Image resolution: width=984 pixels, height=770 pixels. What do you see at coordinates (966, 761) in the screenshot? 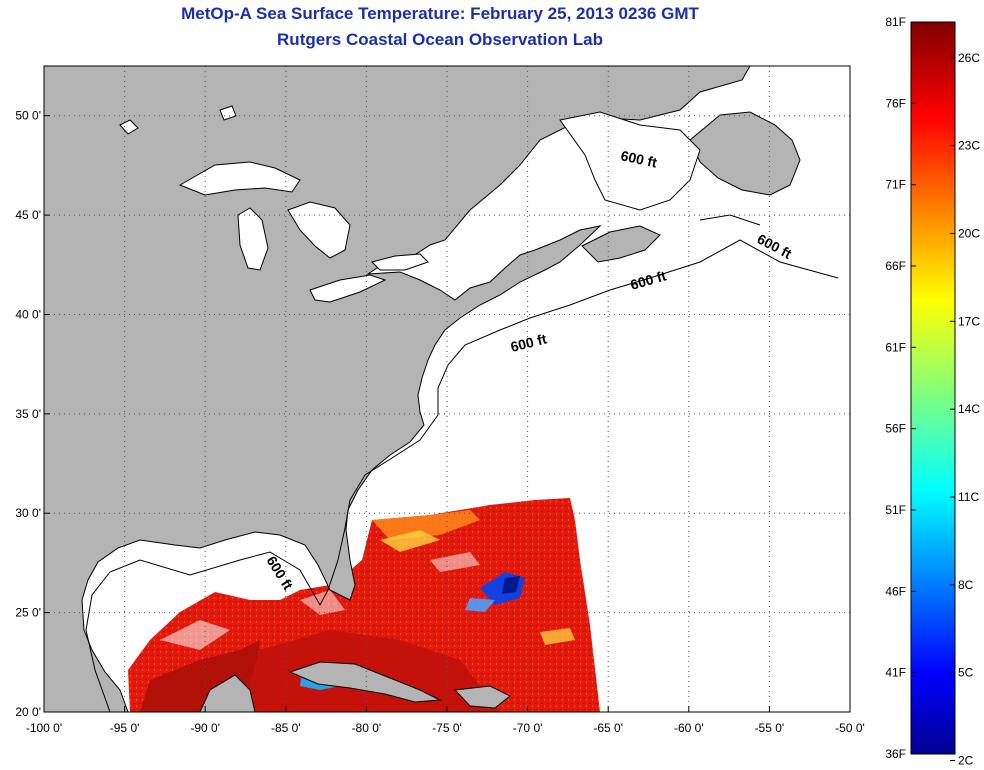
I see `colorbar-c-label: 2C` at bounding box center [966, 761].